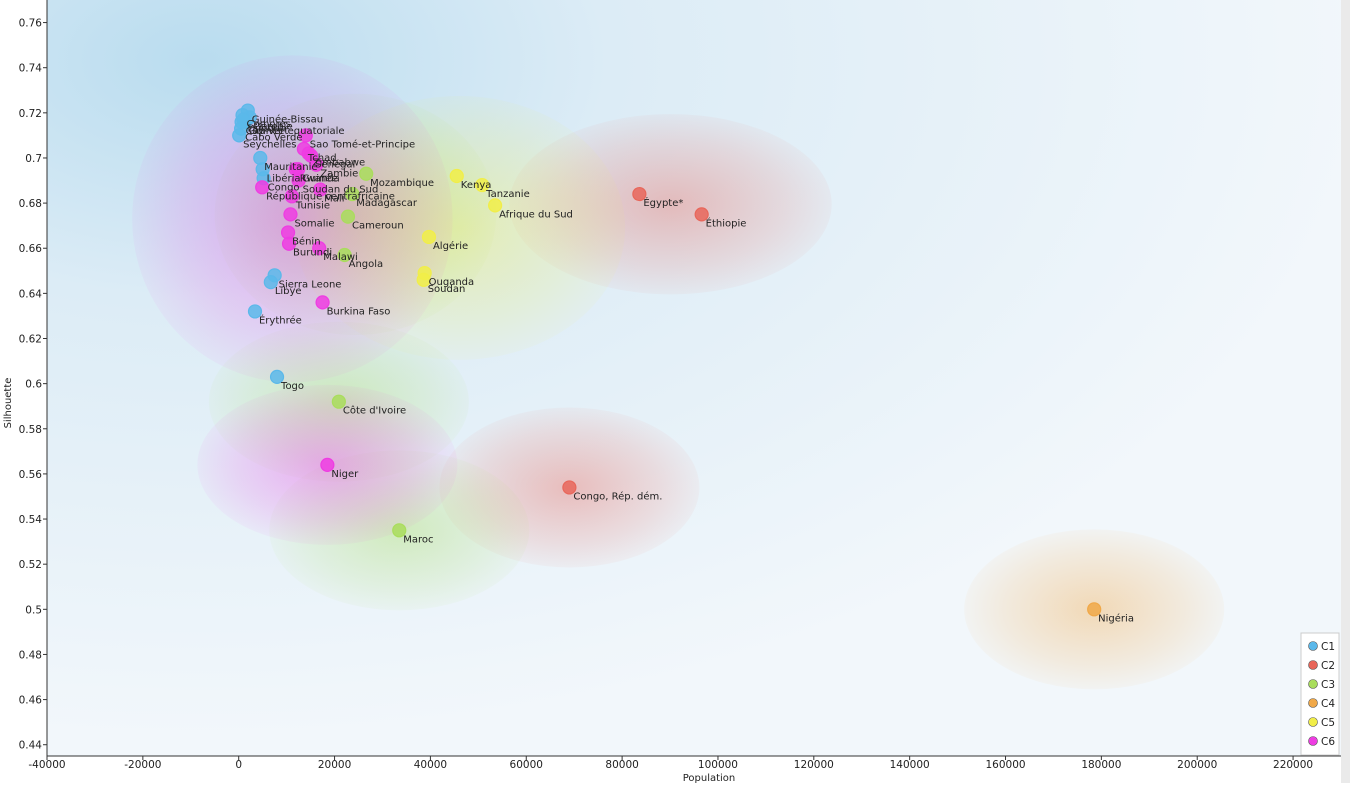 This screenshot has height=787, width=1350. Describe the element at coordinates (33, 385) in the screenshot. I see `y-tick-label: 0.6` at that location.